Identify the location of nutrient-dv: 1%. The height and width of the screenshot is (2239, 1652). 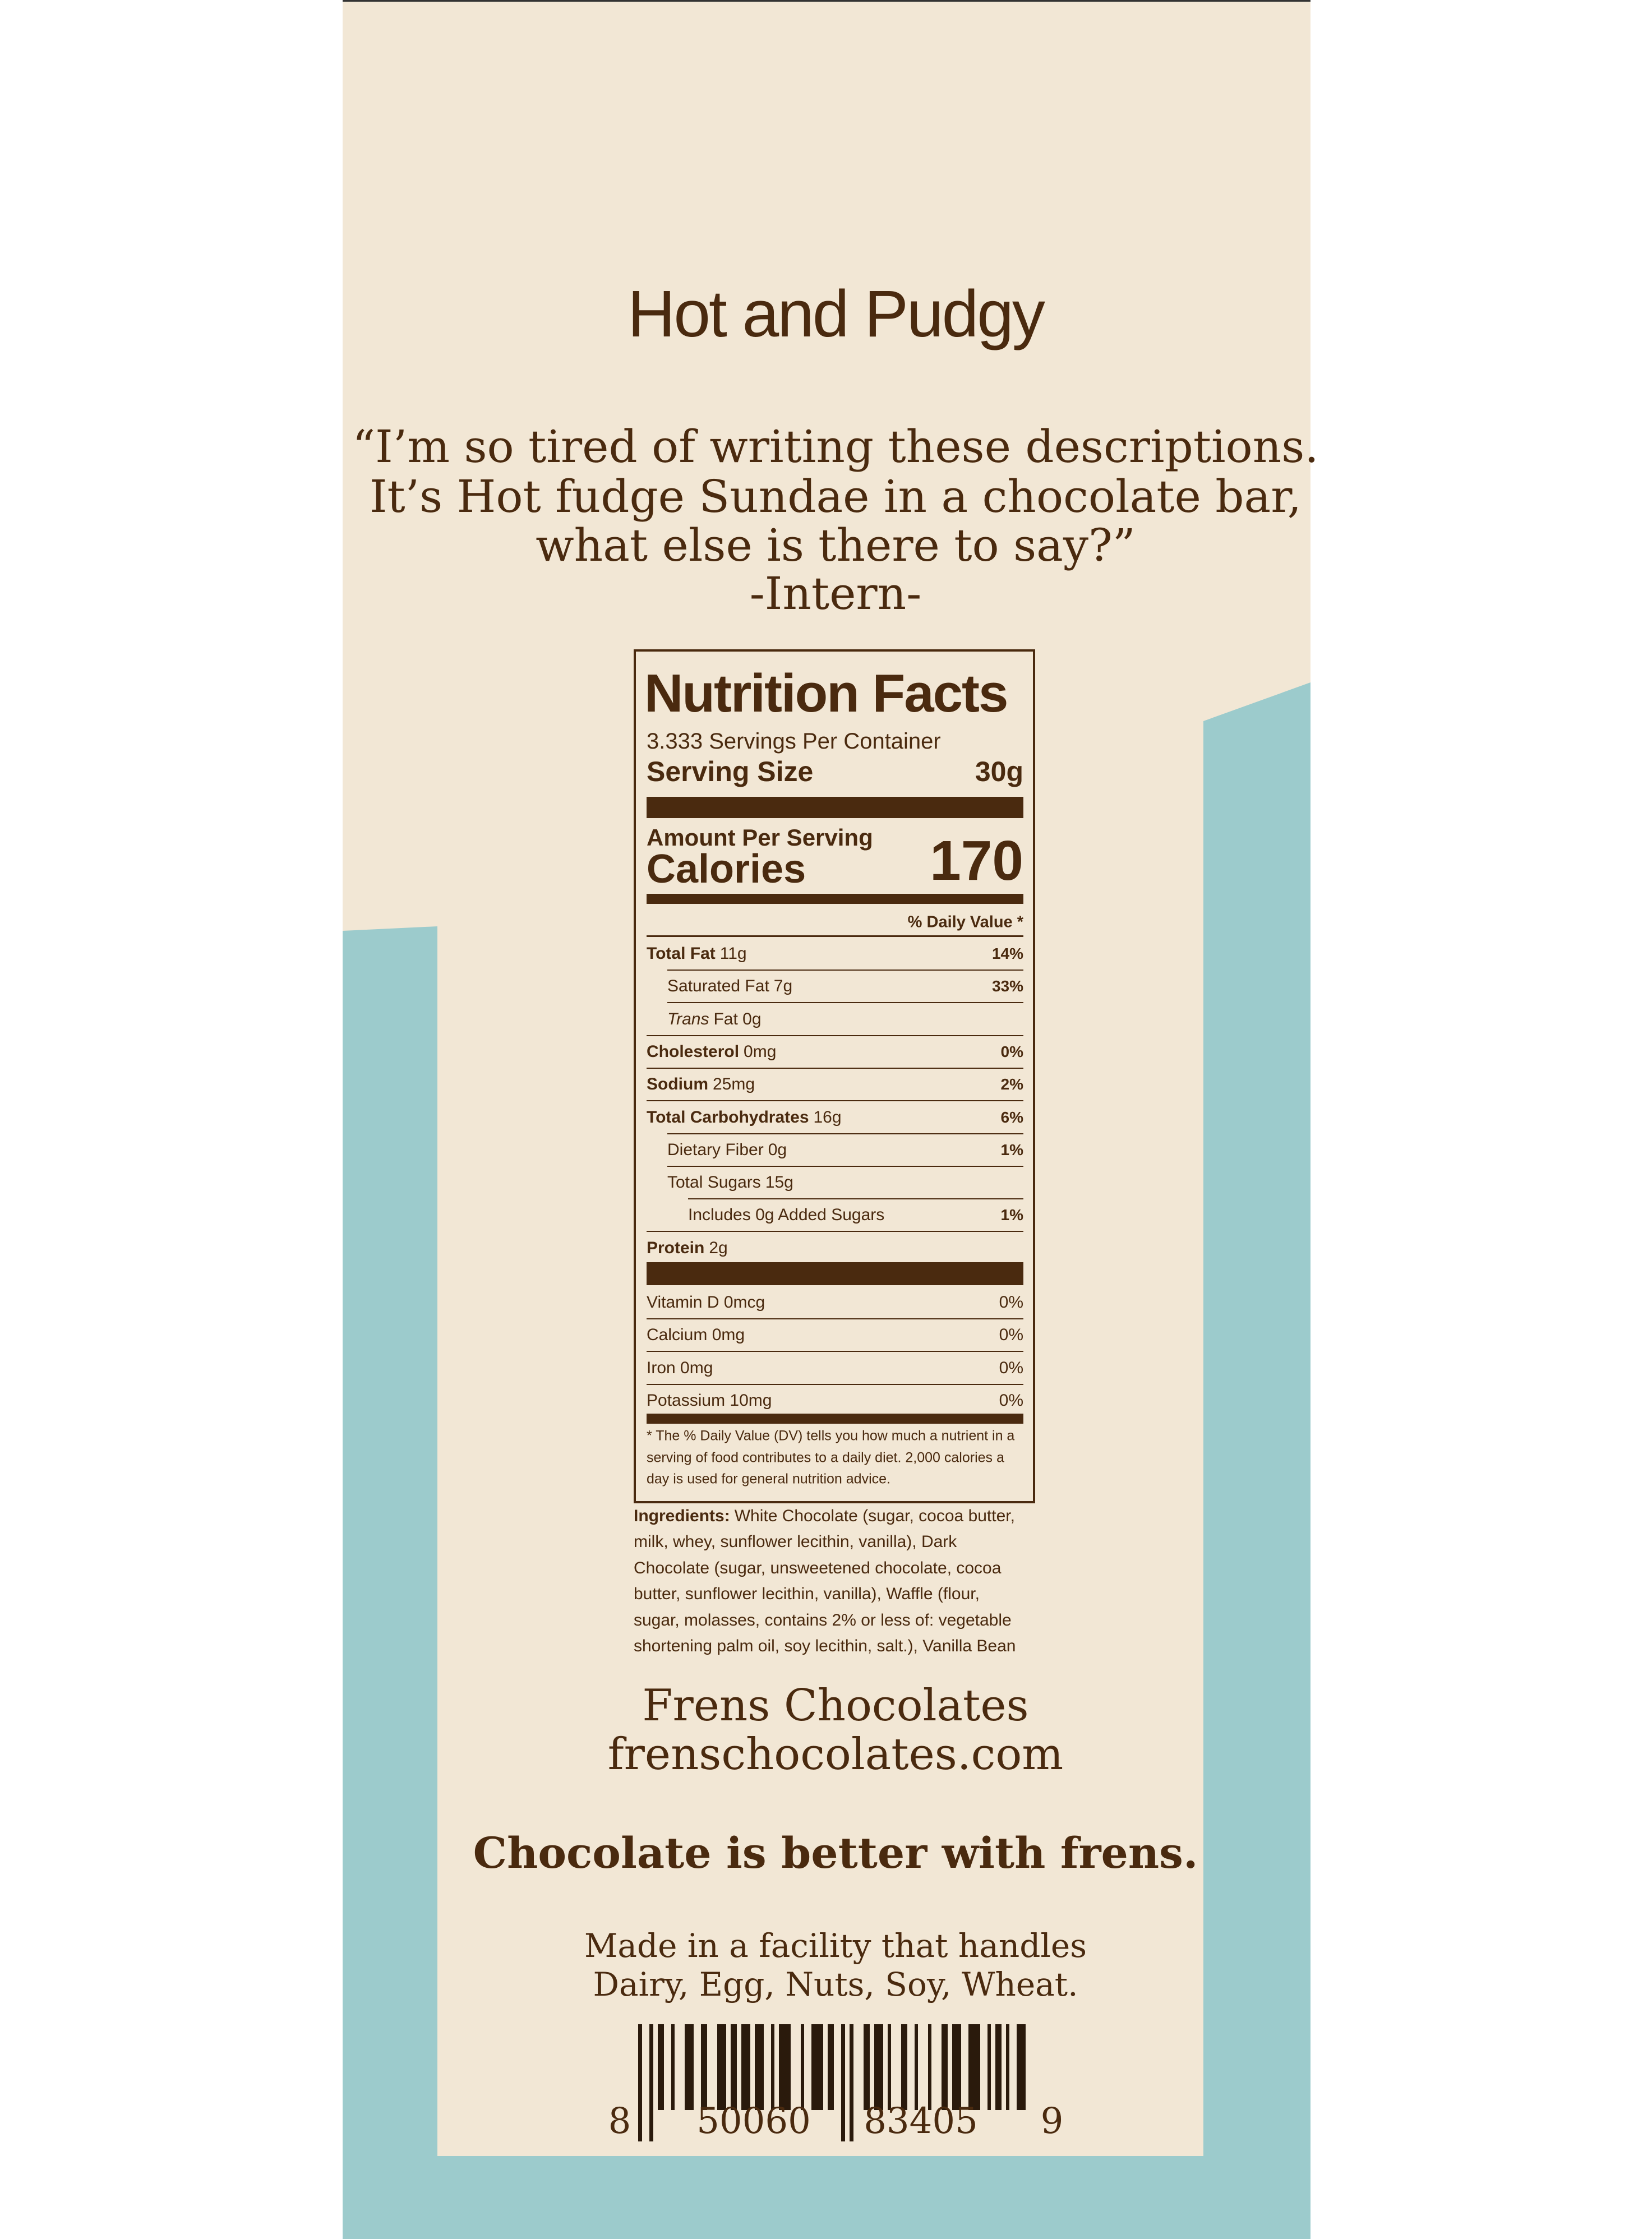
(1011, 1149).